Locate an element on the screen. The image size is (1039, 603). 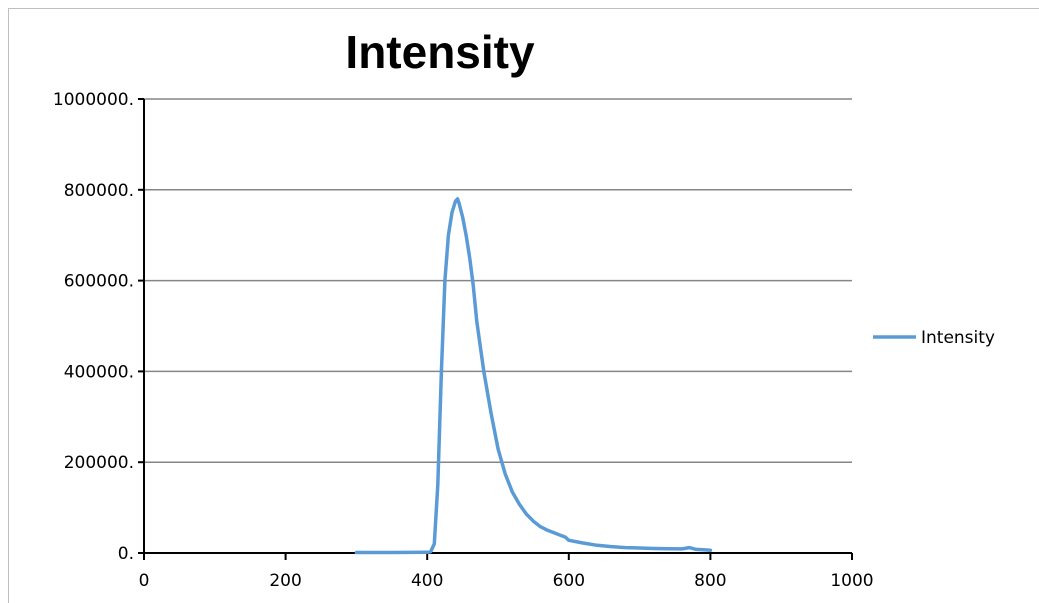
y-tick-label: 200000. is located at coordinates (99, 463).